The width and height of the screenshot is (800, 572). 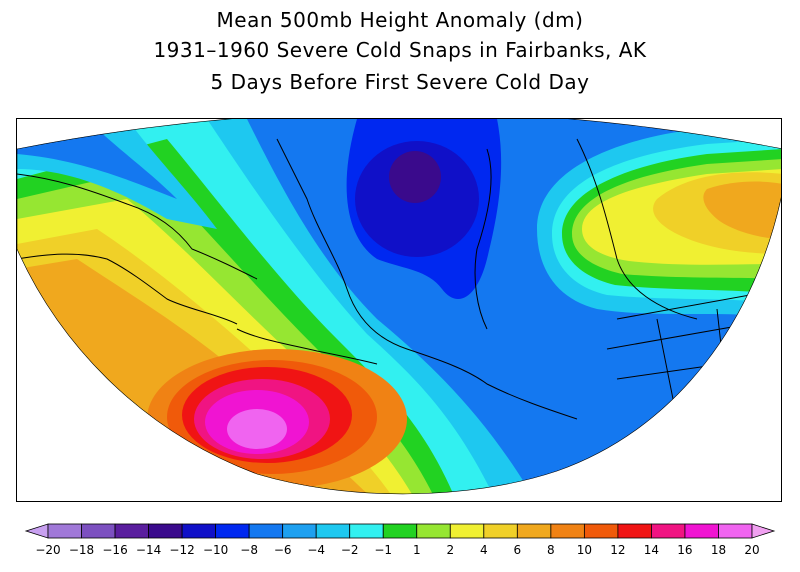 What do you see at coordinates (383, 550) in the screenshot?
I see `legend-tick-label: −1` at bounding box center [383, 550].